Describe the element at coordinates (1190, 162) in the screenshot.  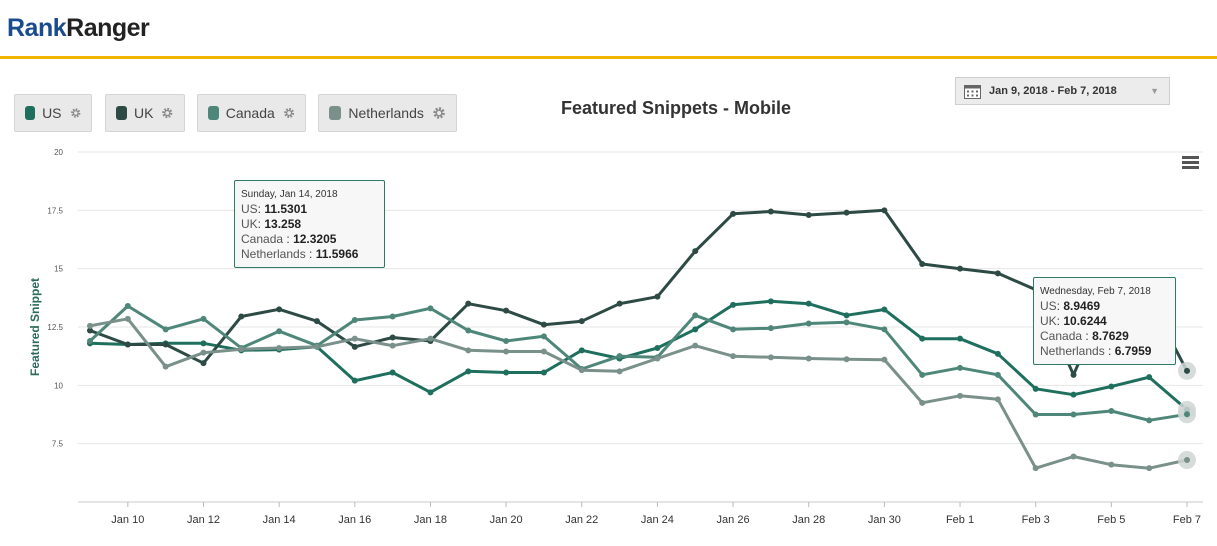
I see `hamburger-menu-icon` at that location.